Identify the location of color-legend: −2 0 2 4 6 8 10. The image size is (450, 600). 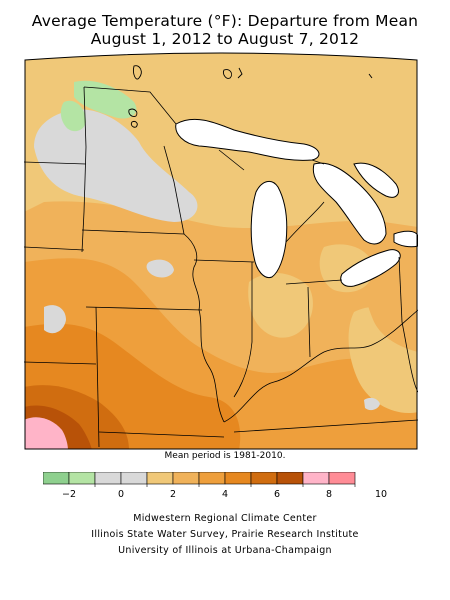
(215, 486).